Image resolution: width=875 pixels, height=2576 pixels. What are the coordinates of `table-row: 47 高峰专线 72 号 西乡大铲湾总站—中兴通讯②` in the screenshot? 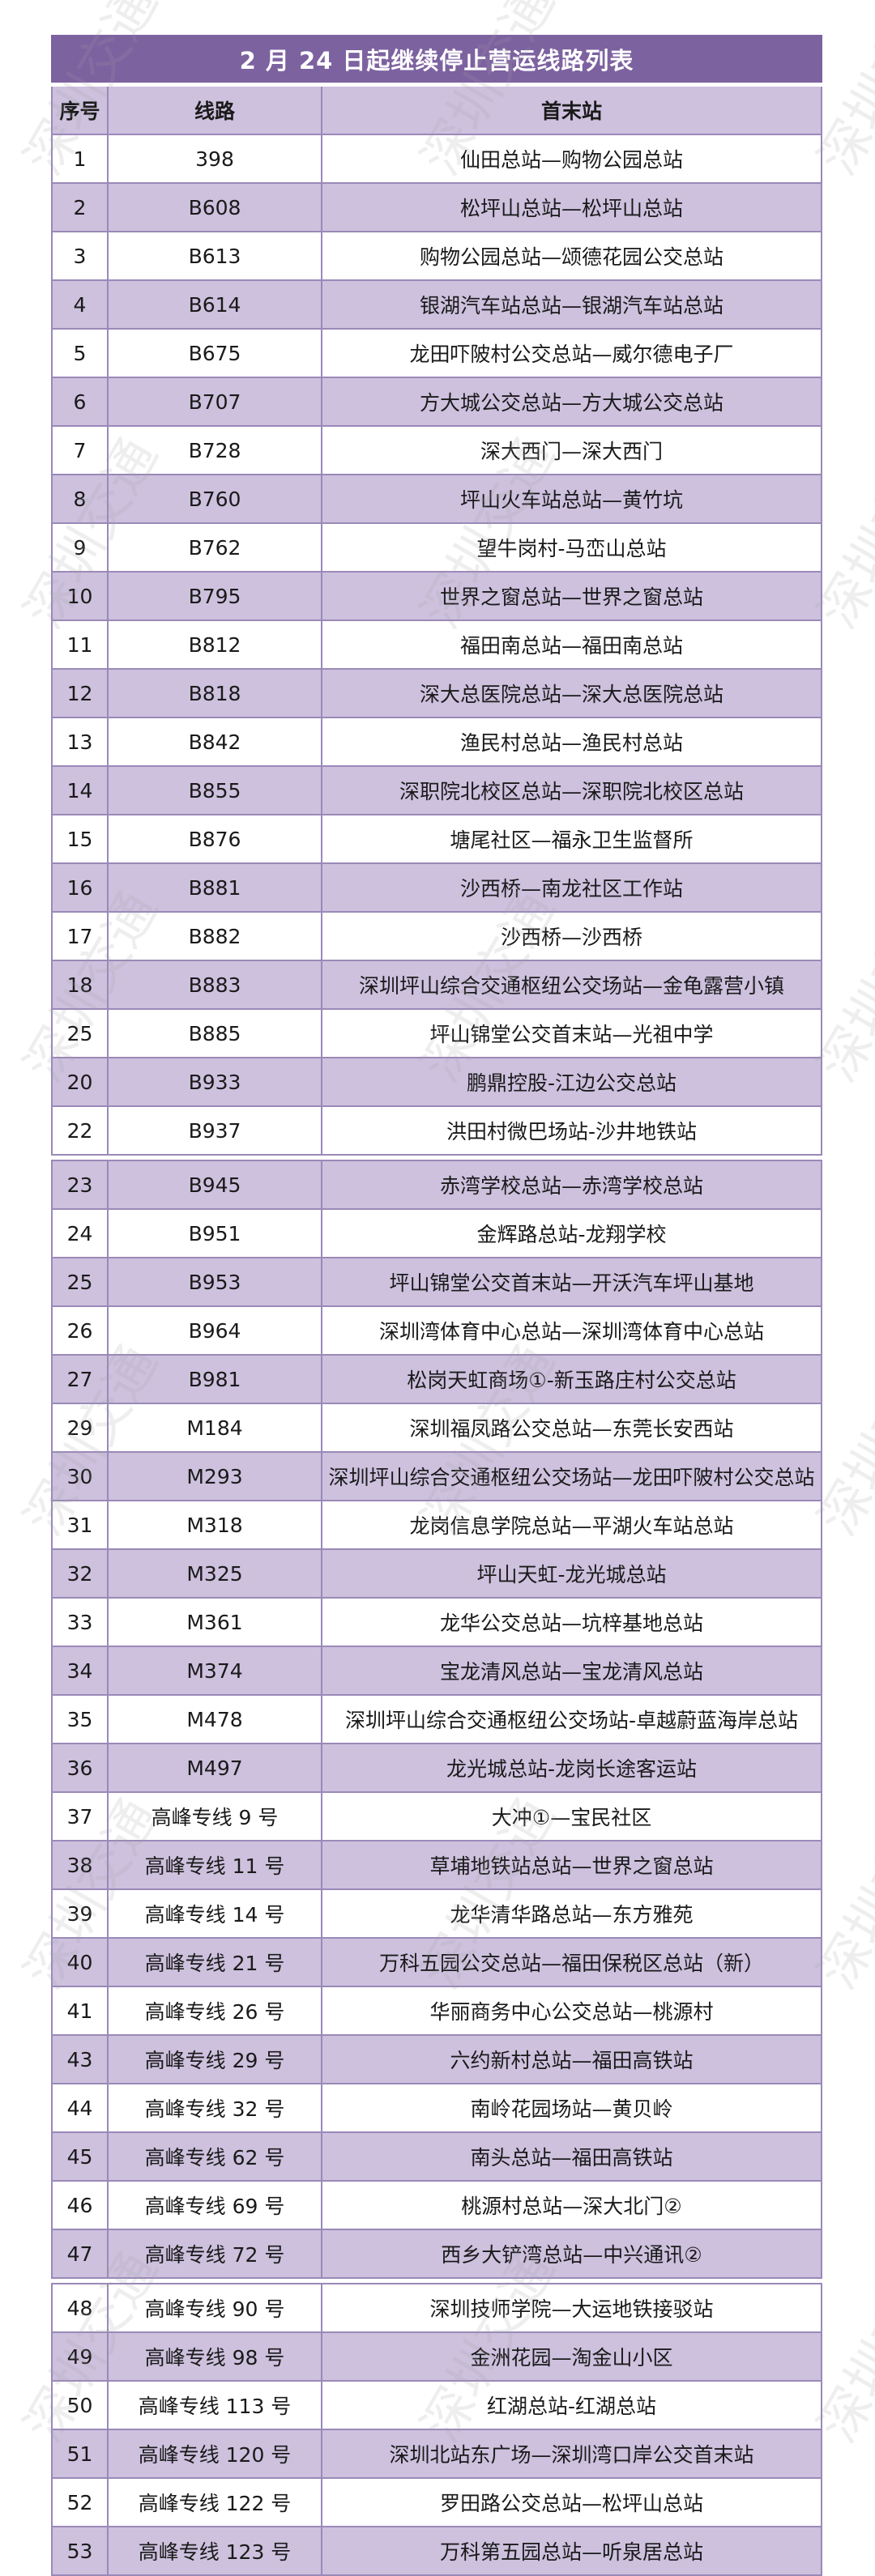 It's located at (437, 2253).